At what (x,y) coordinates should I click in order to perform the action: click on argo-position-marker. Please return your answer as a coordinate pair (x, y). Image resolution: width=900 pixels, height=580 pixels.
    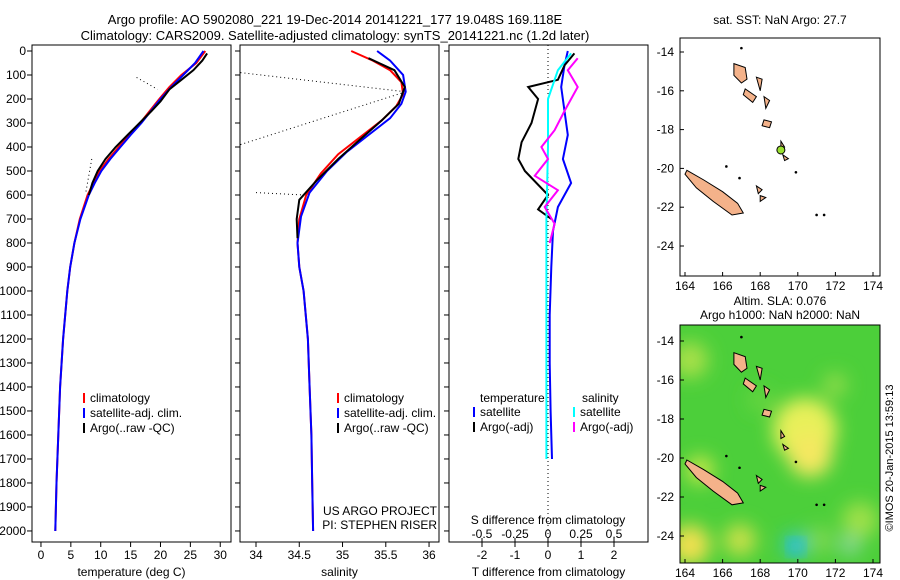
    Looking at the image, I should click on (781, 150).